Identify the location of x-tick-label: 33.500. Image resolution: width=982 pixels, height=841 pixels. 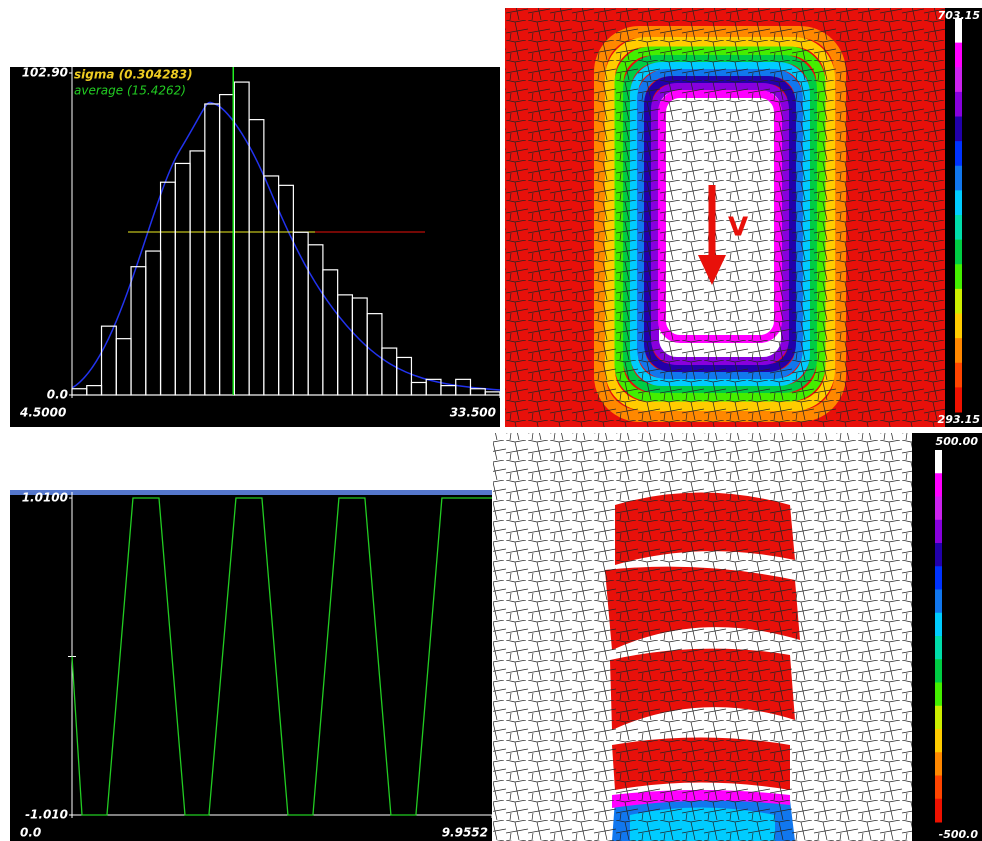
(473, 413).